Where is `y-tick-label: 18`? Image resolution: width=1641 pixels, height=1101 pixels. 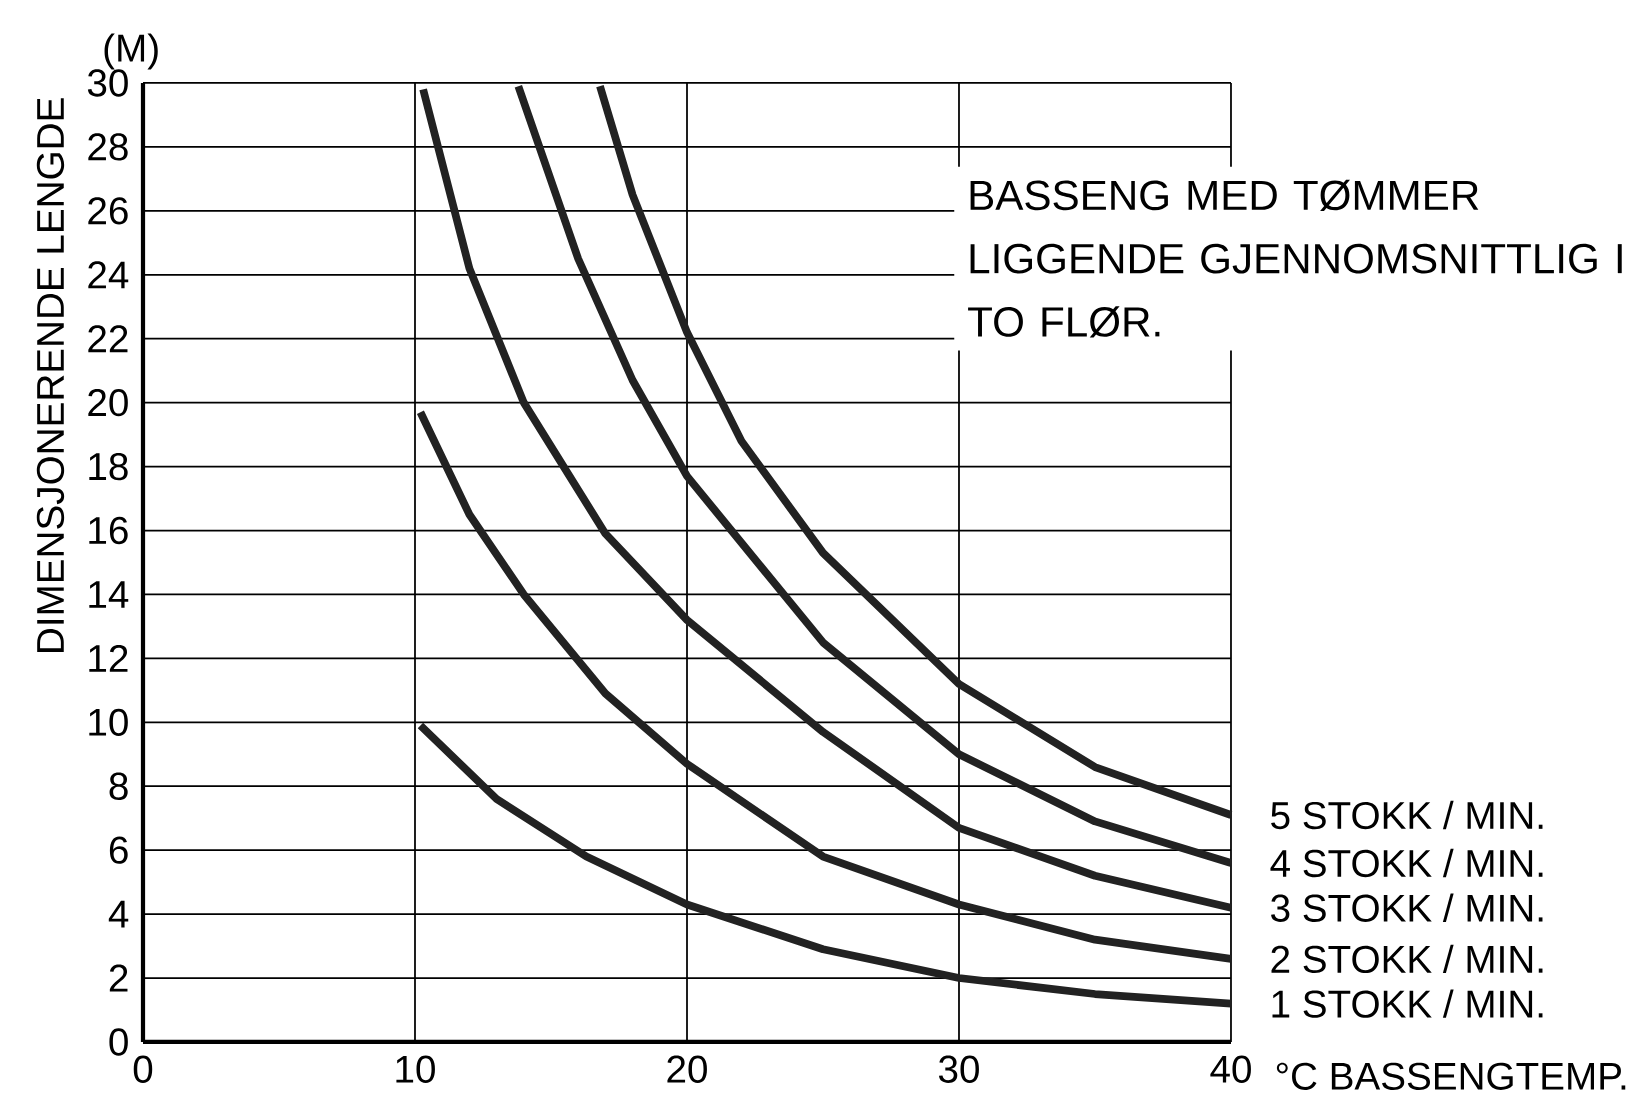 y-tick-label: 18 is located at coordinates (108, 466).